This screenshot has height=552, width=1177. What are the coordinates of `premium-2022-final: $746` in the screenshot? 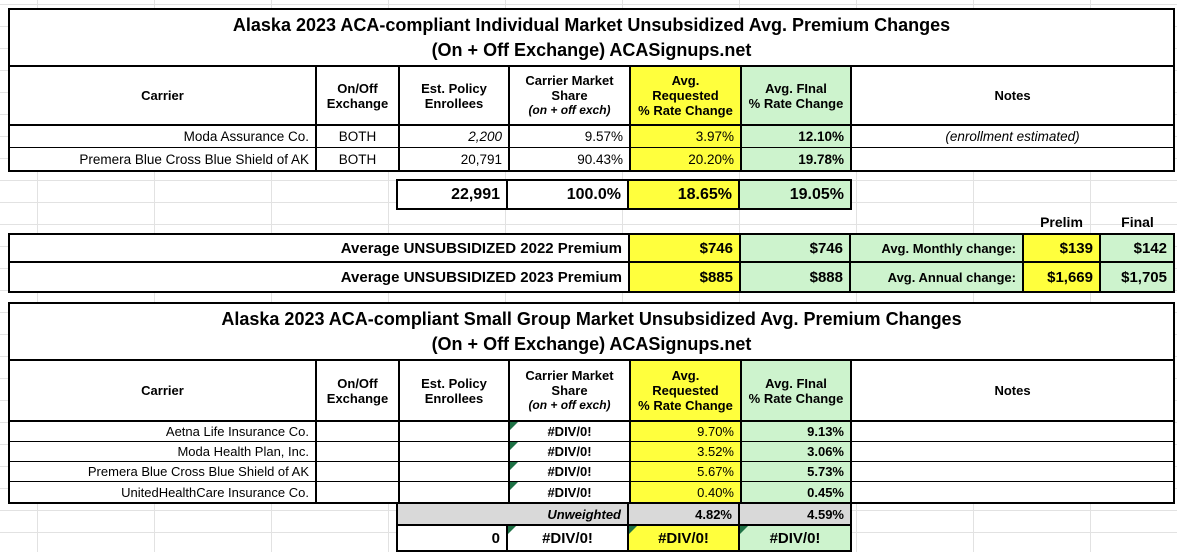 It's located at (796, 248).